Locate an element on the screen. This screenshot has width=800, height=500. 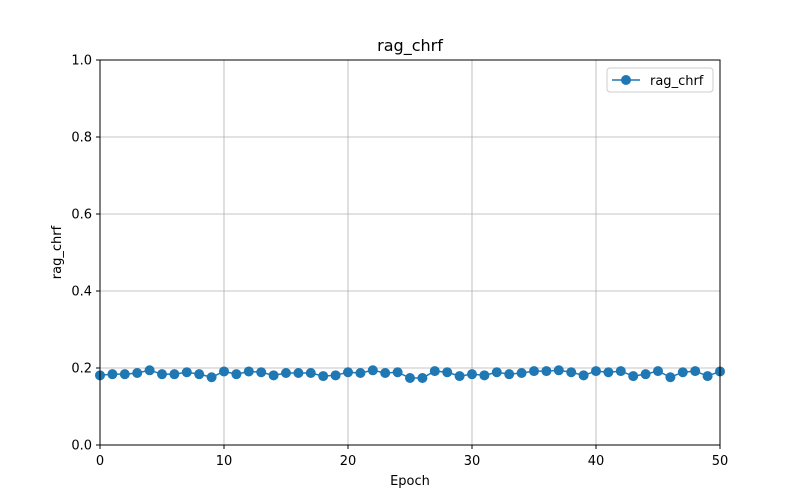
y-tick-label: 0.8 is located at coordinates (81, 138).